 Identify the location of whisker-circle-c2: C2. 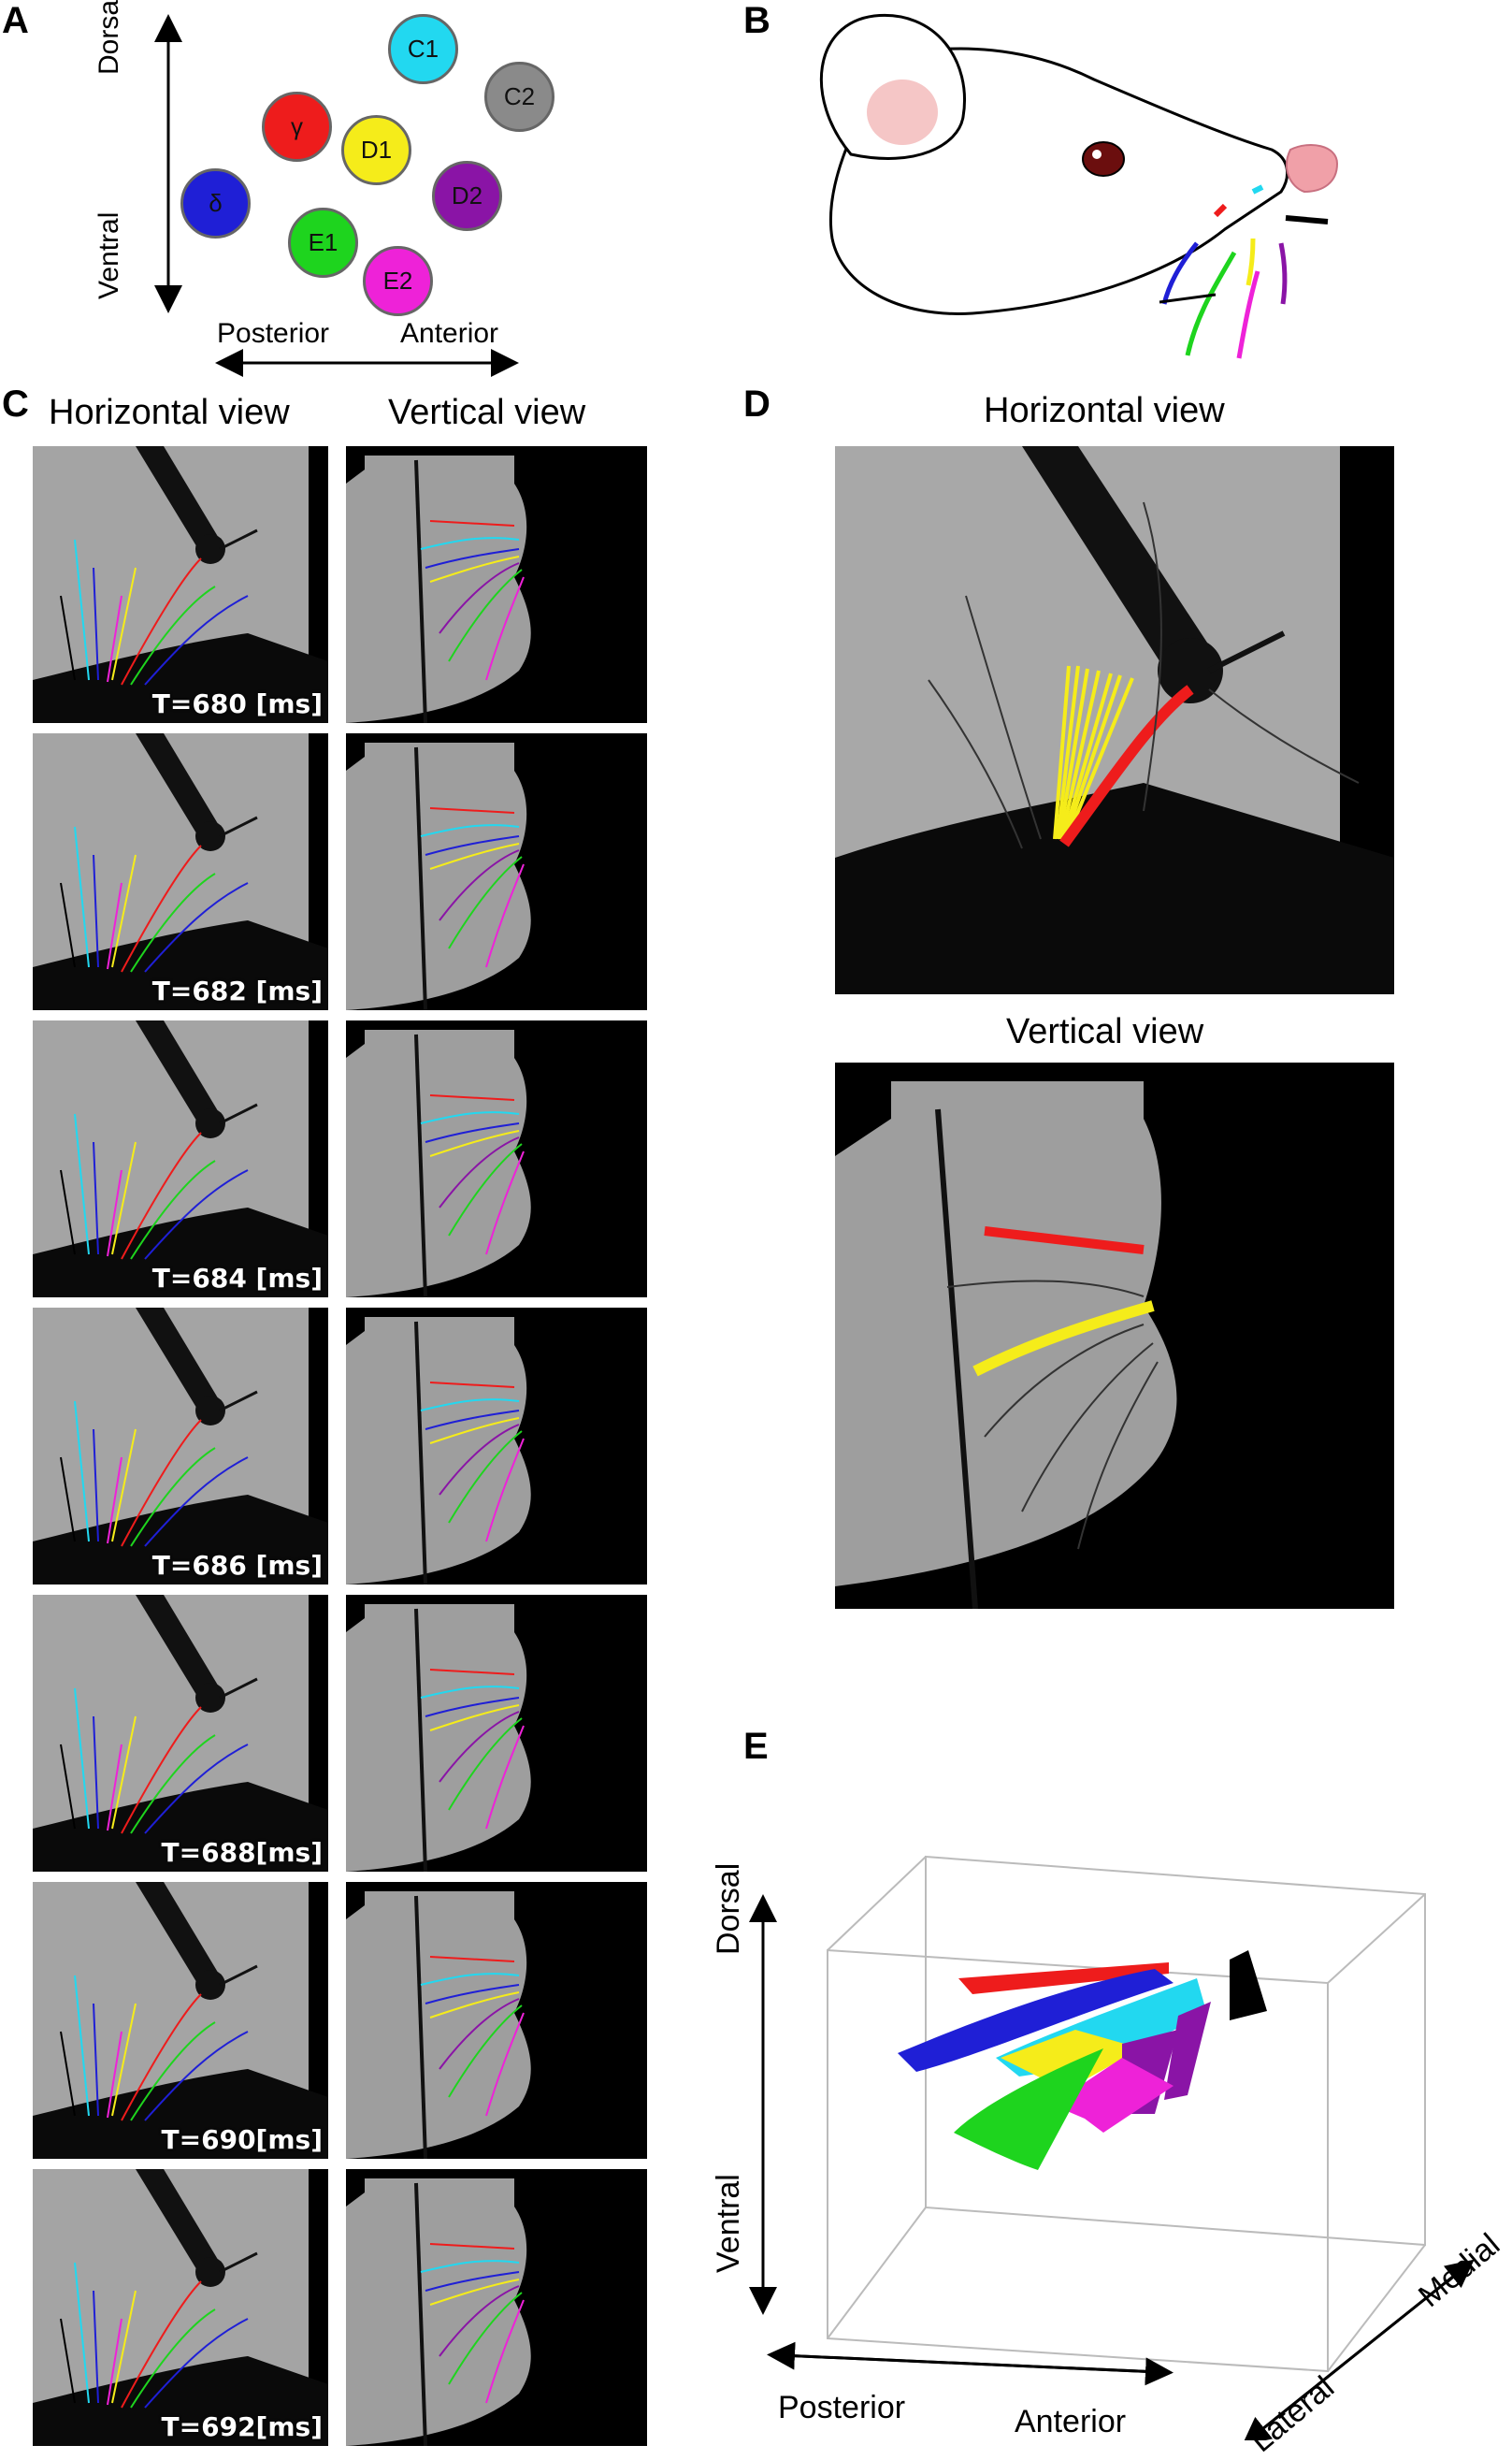
(519, 97).